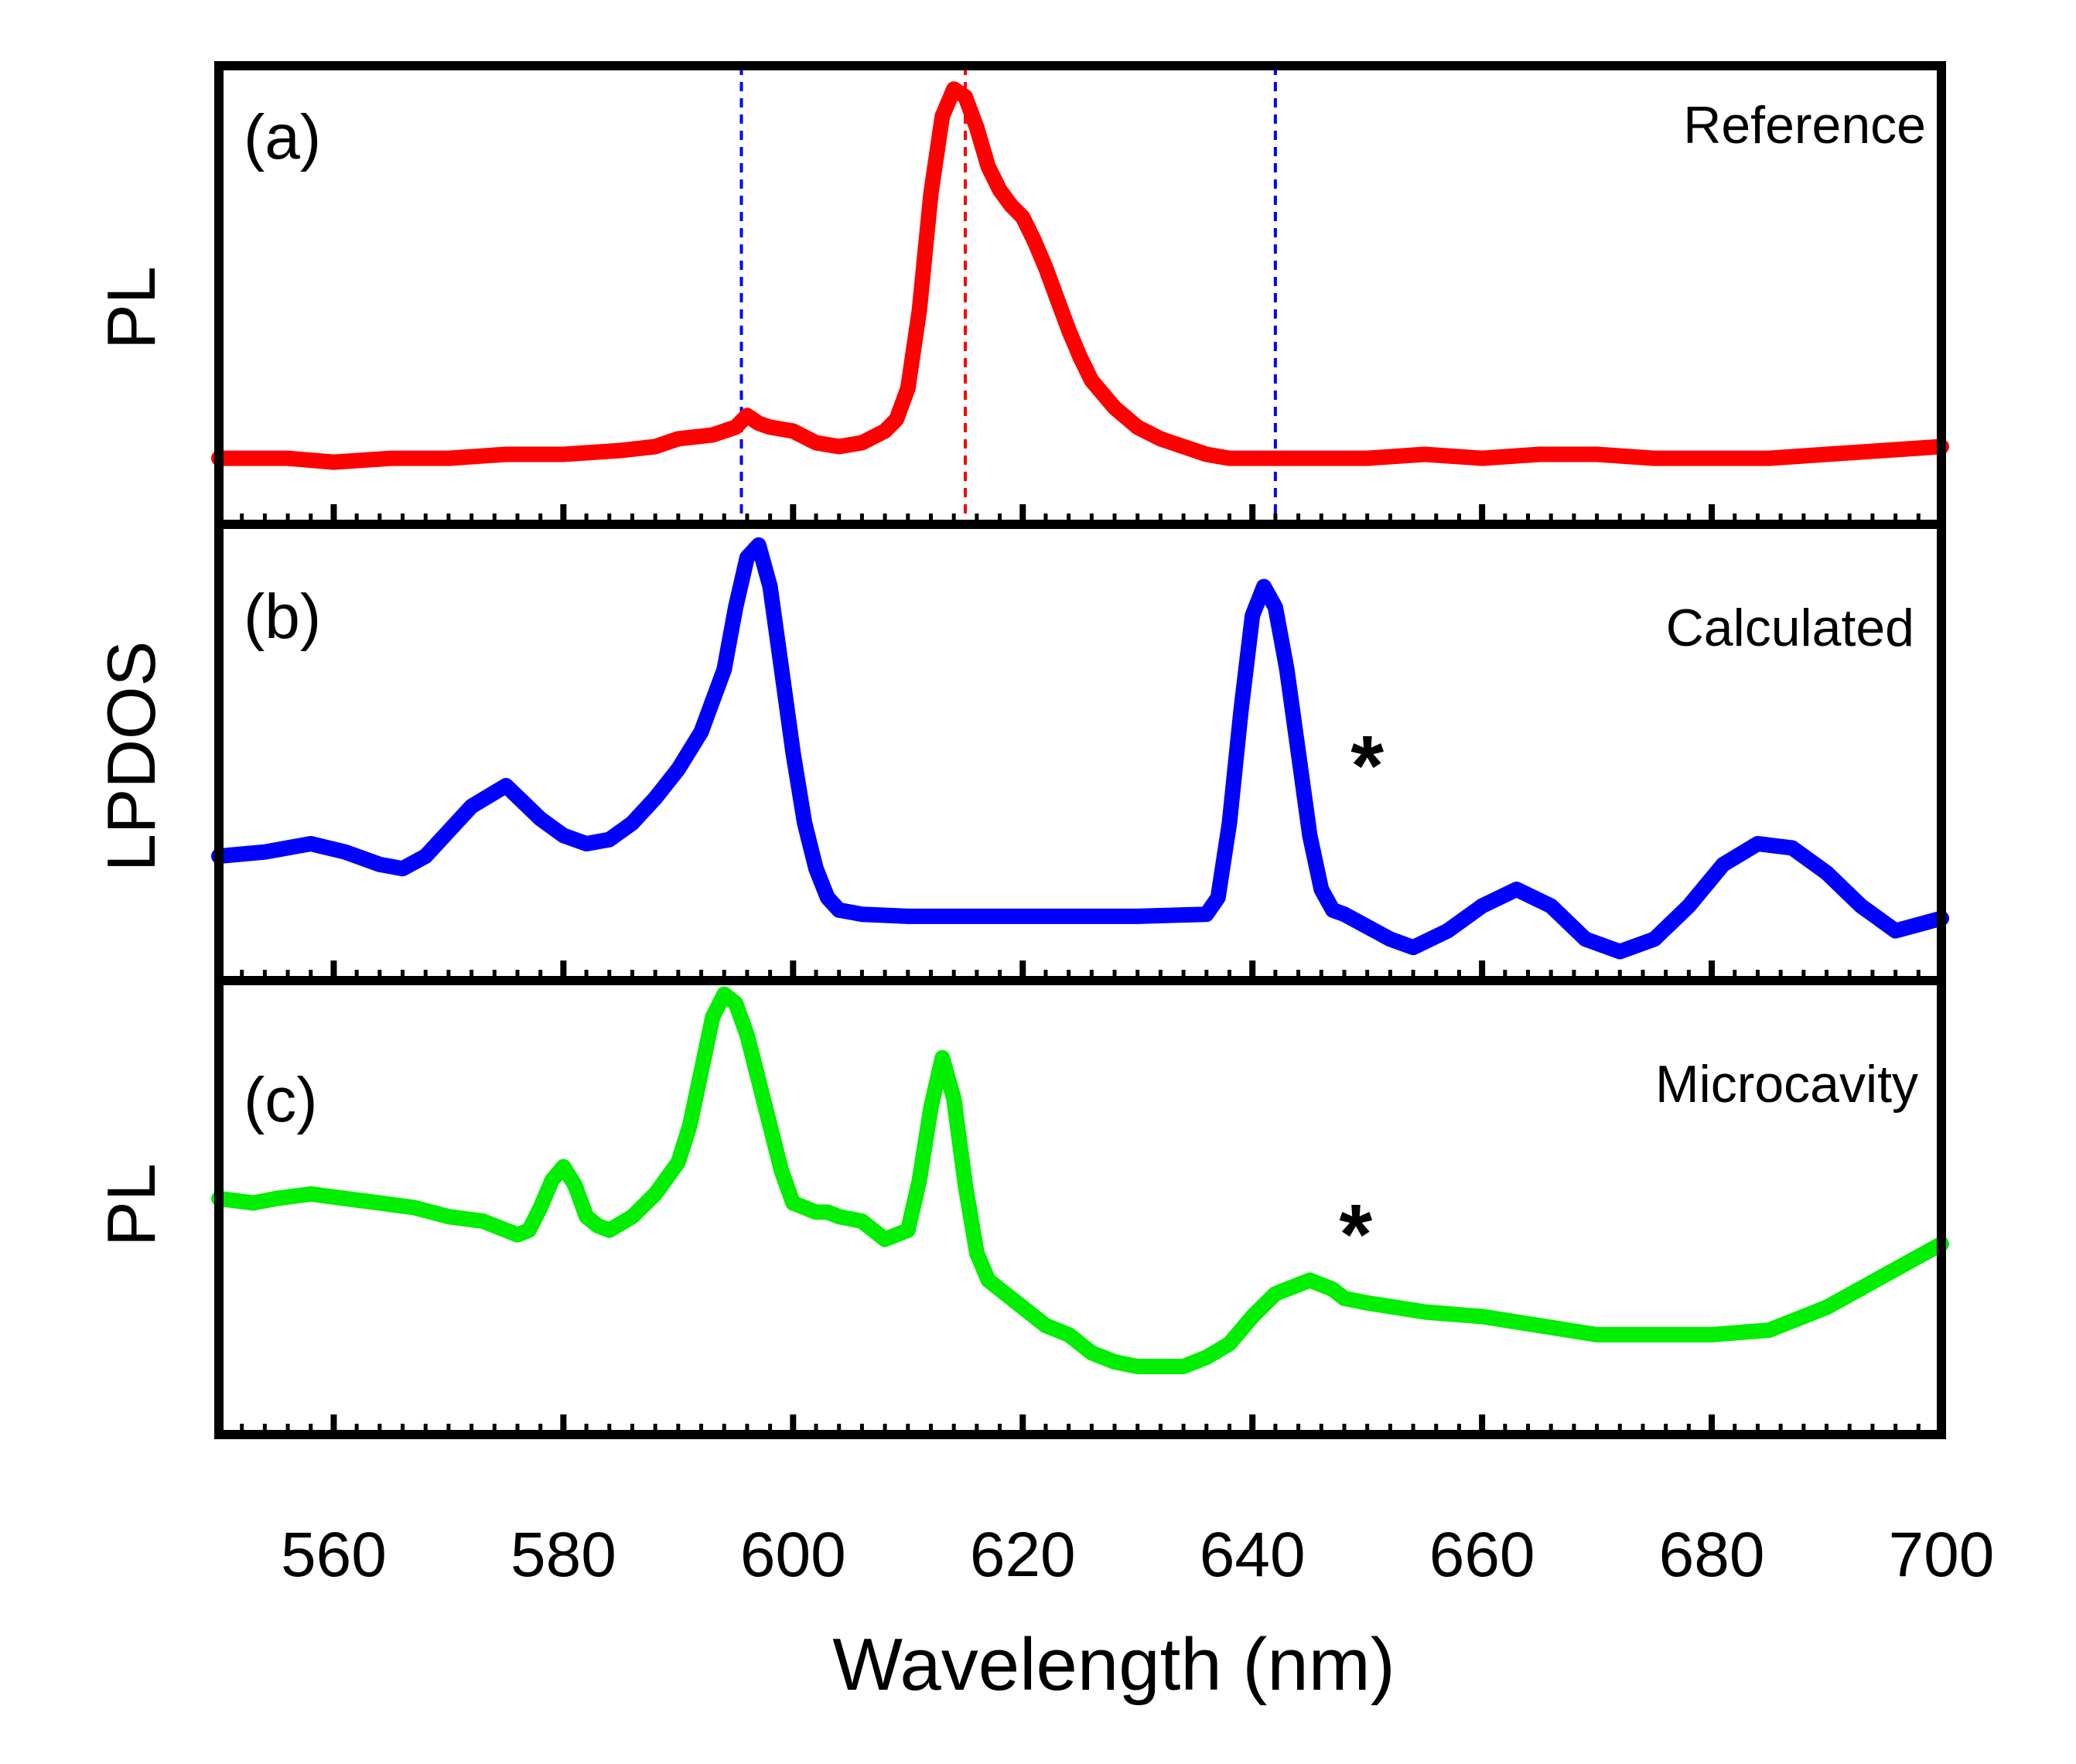 The width and height of the screenshot is (2076, 1764). Describe the element at coordinates (1367, 766) in the screenshot. I see `asterisk-marker-b: *` at that location.